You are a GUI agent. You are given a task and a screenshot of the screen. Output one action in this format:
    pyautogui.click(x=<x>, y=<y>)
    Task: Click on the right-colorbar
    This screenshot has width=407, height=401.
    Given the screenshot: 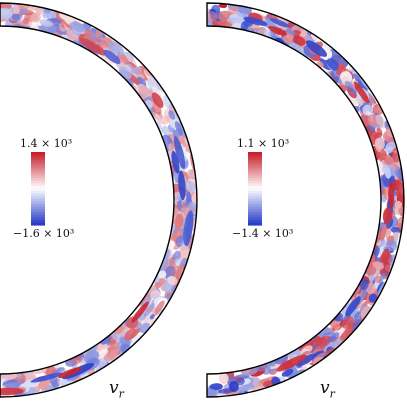 What is the action you would take?
    pyautogui.click(x=255, y=189)
    